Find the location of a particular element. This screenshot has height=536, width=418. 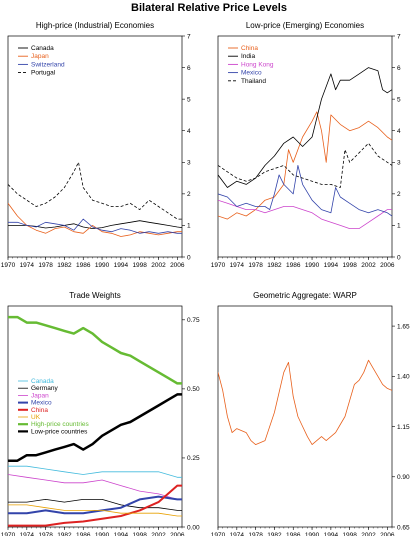

legend-label: Germany is located at coordinates (44, 388).